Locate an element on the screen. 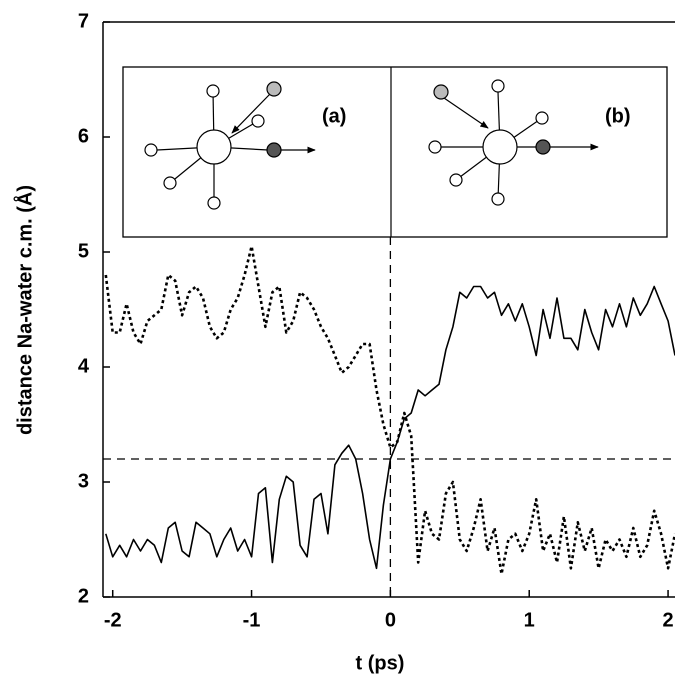 The height and width of the screenshot is (678, 675). y-tick-label: 3 is located at coordinates (83, 481).